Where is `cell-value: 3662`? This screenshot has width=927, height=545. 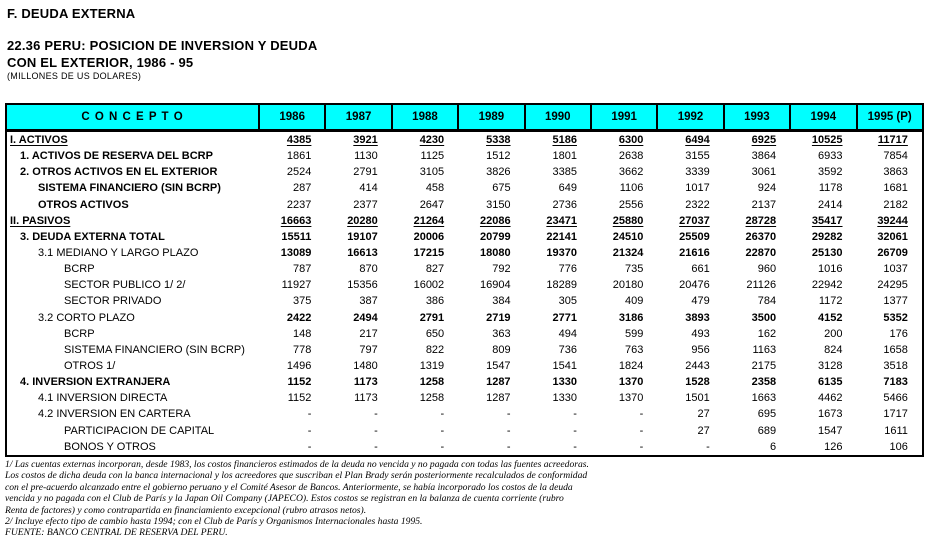
cell-value: 3662 is located at coordinates (631, 172).